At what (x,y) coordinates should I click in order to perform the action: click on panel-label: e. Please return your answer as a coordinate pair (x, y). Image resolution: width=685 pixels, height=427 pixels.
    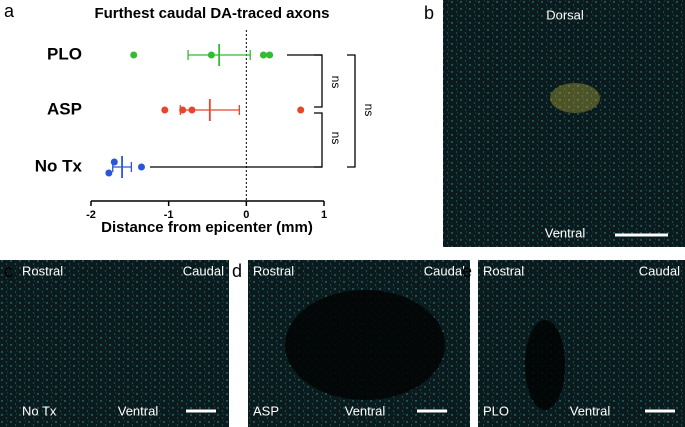
    Looking at the image, I should click on (467, 271).